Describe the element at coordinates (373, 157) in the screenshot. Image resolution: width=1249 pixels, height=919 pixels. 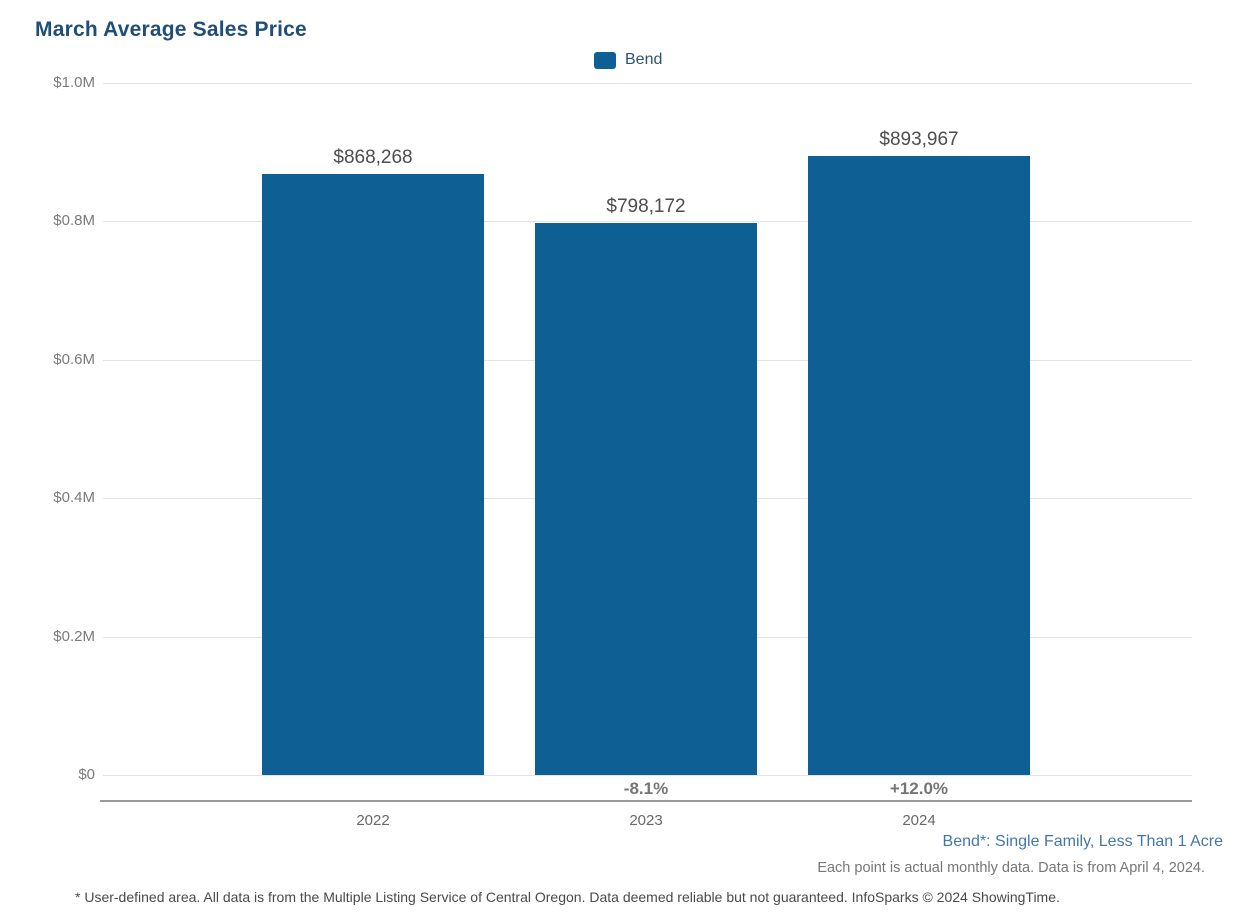
I see `bar-value-label: $868,268` at that location.